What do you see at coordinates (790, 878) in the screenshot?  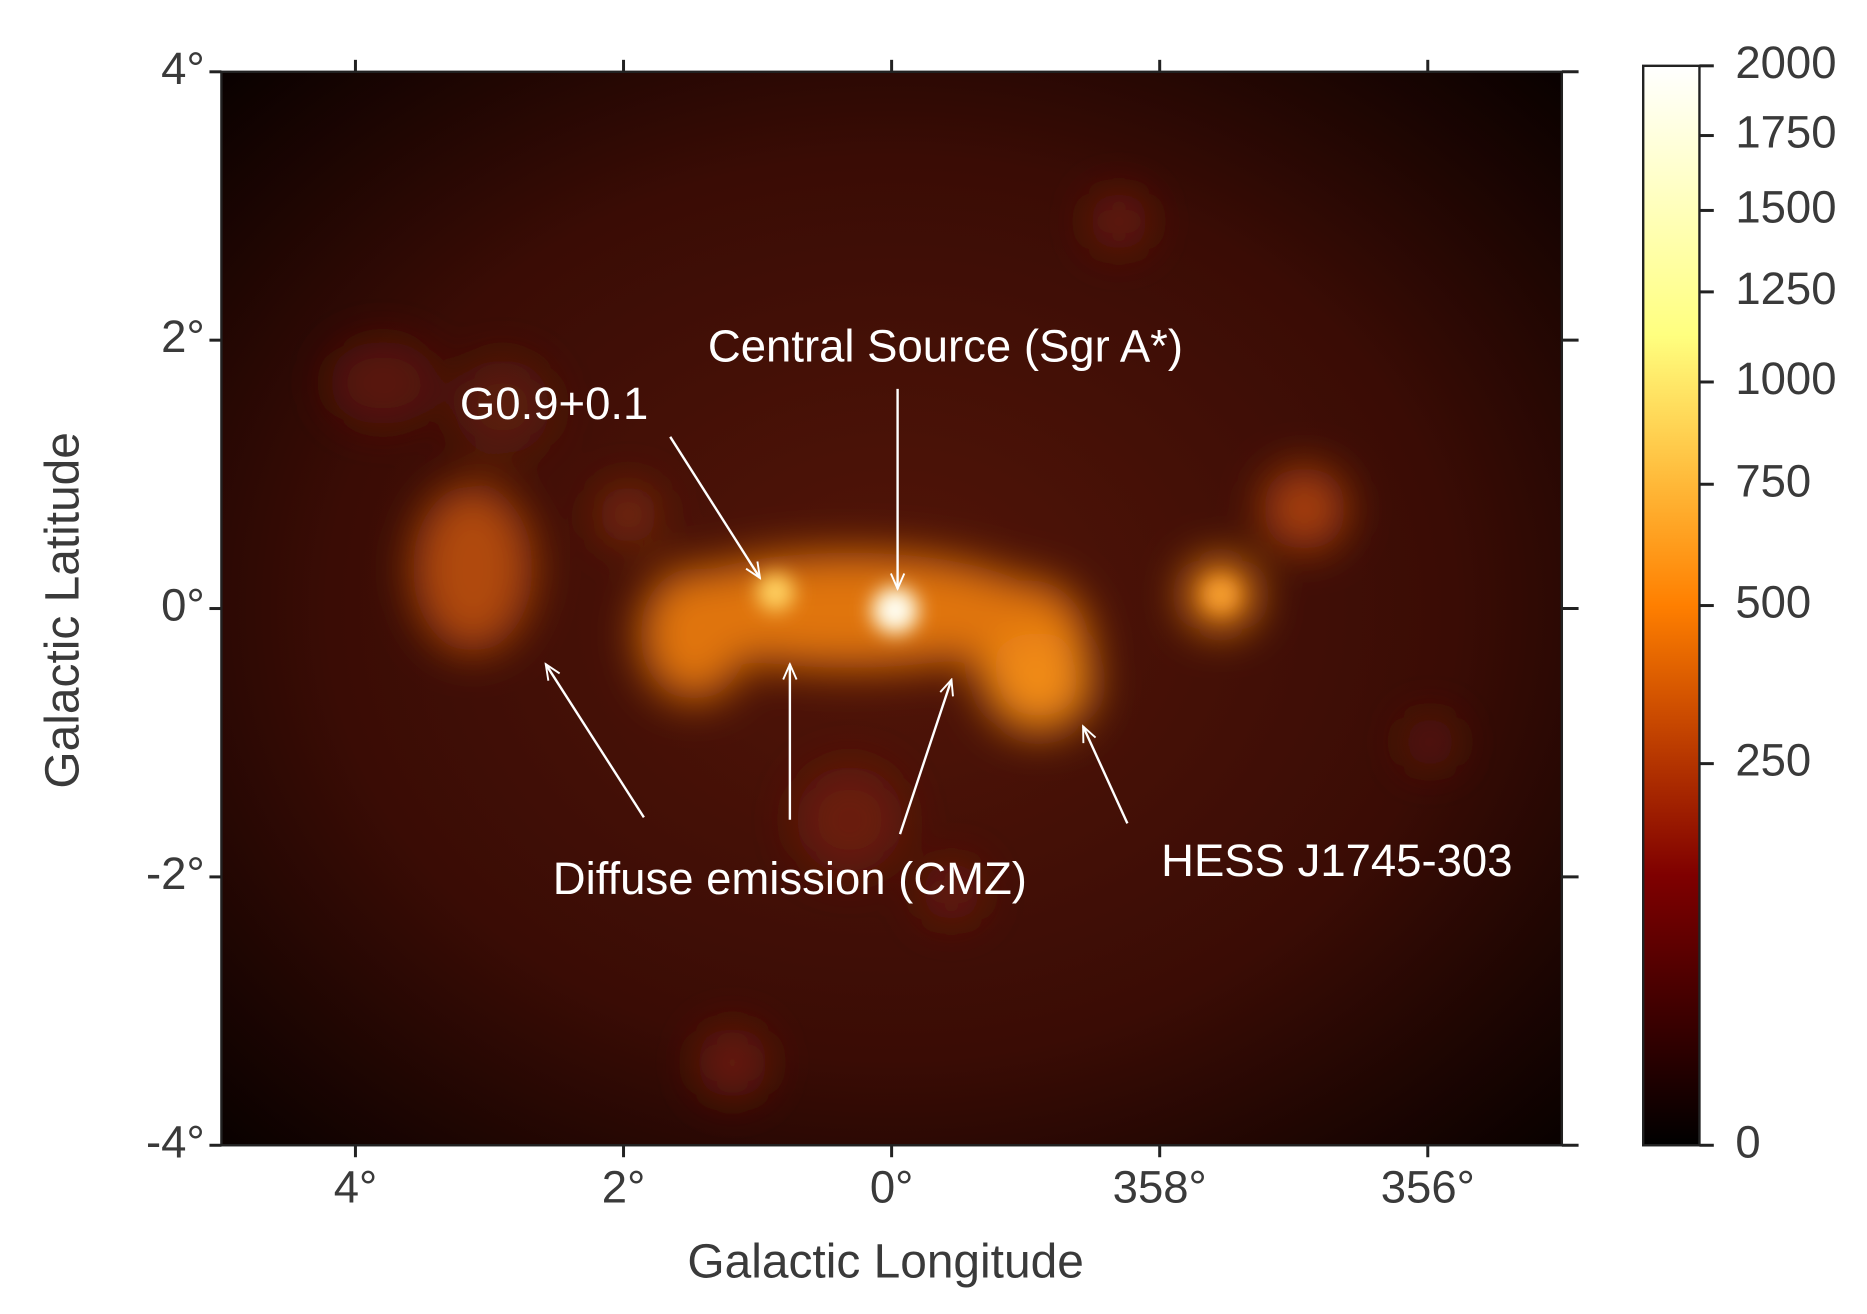 I see `annotation: Diffuse emission (CMZ)` at bounding box center [790, 878].